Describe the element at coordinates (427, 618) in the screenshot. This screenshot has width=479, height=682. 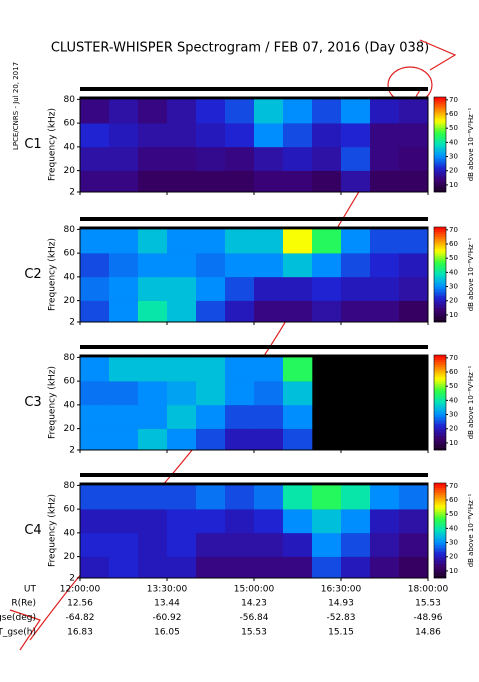
I see `orbit-value: -48.96` at that location.